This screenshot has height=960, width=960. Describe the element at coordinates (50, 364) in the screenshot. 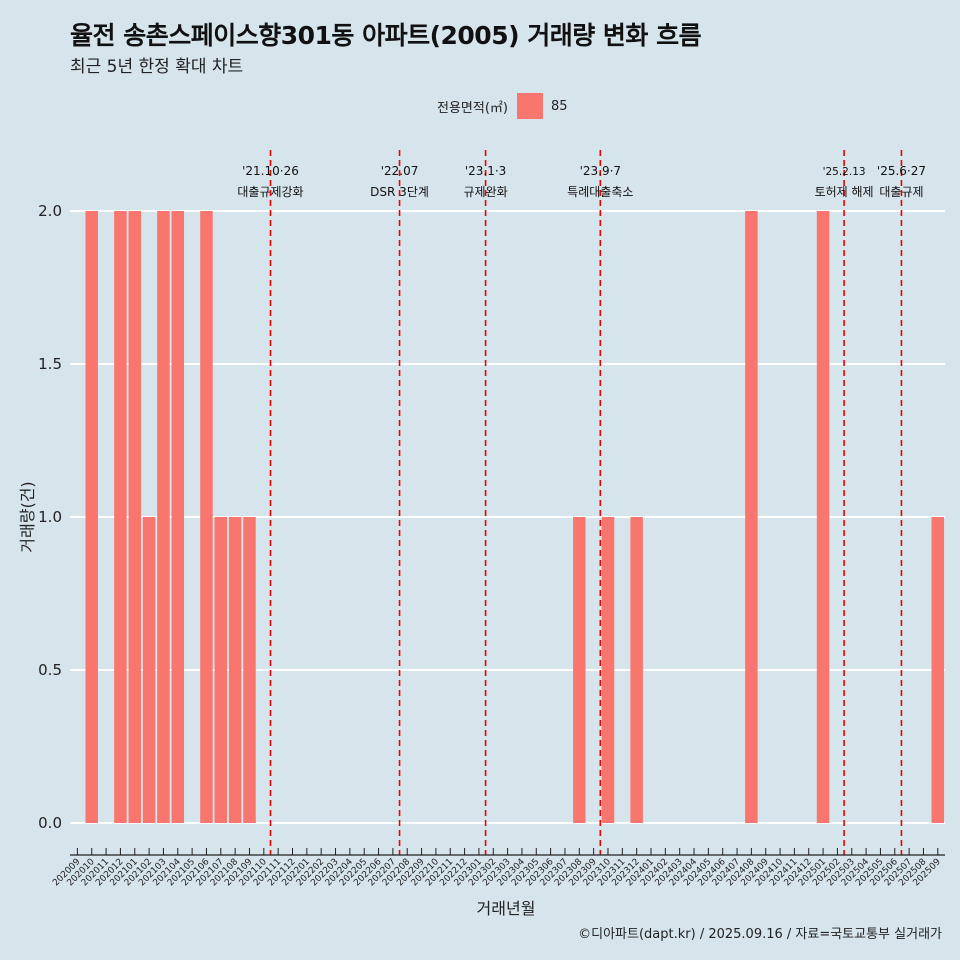

I see `y-tick-label: 1.5` at that location.